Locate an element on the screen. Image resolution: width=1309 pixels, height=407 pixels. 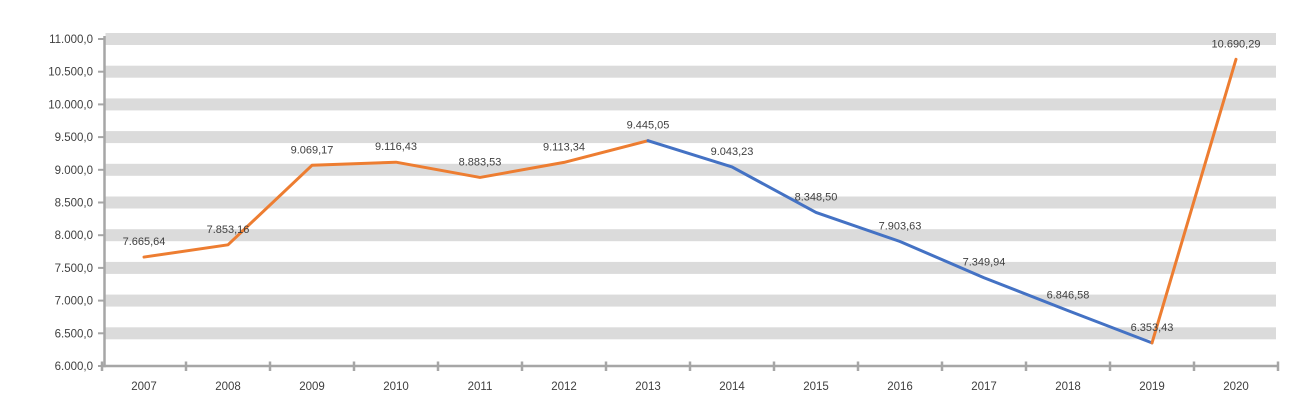
y-axis-label: 11.000,0 is located at coordinates (71, 40).